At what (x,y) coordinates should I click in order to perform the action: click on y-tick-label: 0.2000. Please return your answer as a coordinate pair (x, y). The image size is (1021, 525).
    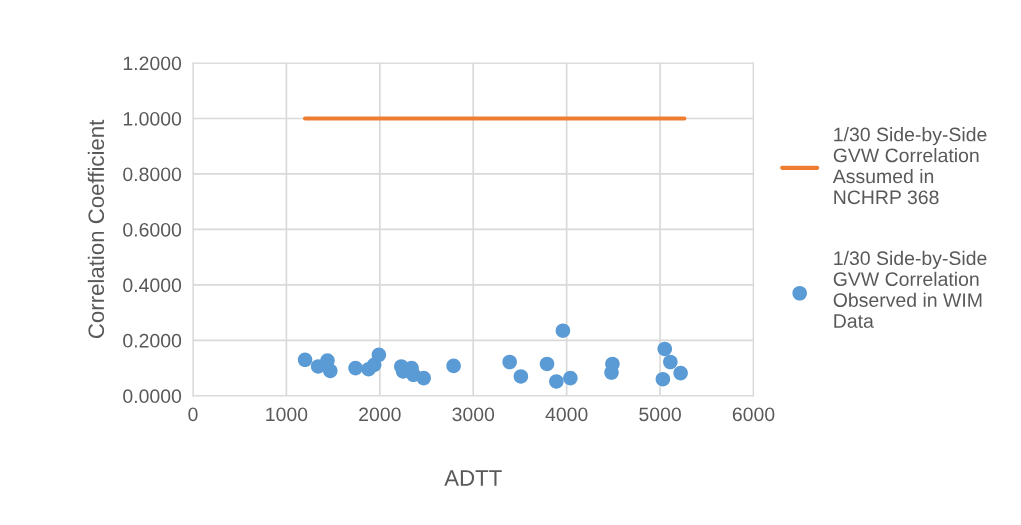
    Looking at the image, I should click on (152, 340).